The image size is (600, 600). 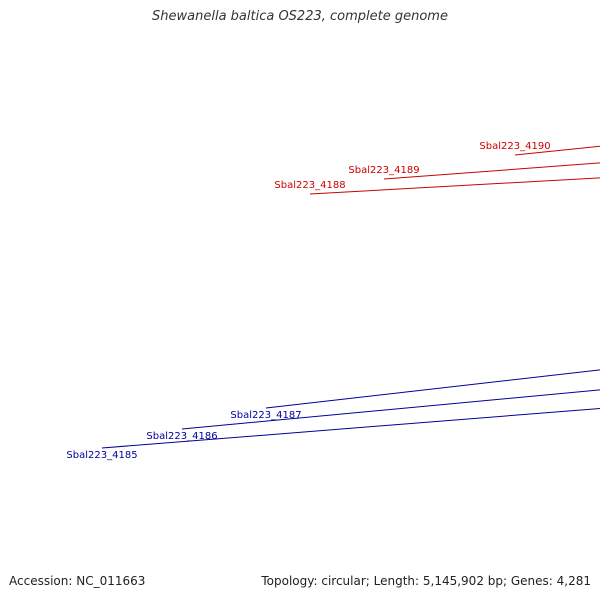 What do you see at coordinates (181, 436) in the screenshot?
I see `gene-label-sbal223-4186: Sbal223_4186` at bounding box center [181, 436].